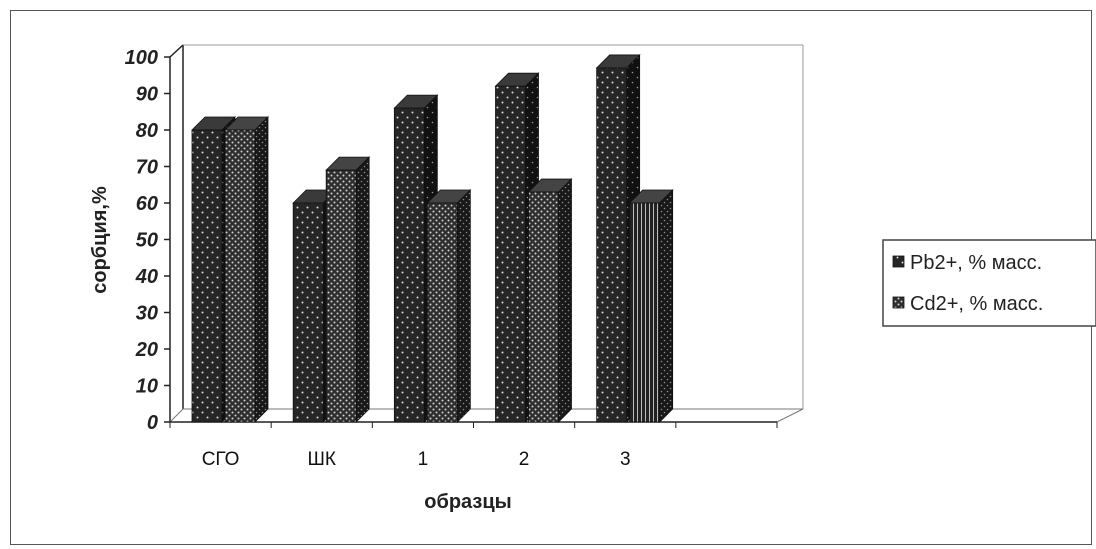 The height and width of the screenshot is (549, 1096). Describe the element at coordinates (147, 204) in the screenshot. I see `y-tick-label: 60` at that location.